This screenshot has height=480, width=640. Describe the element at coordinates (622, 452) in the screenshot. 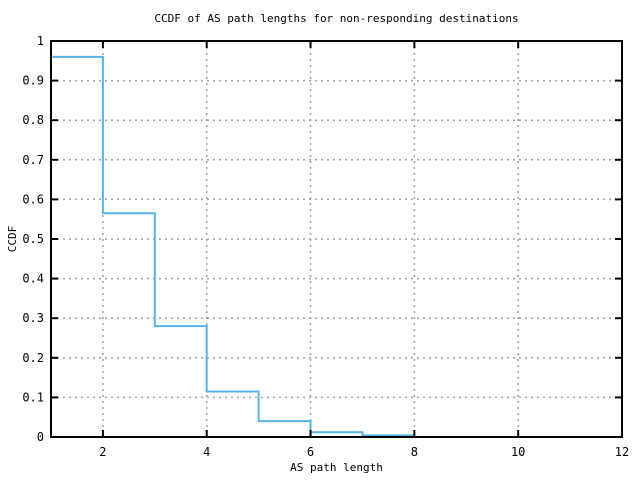

I see `x-tick-label: 12` at that location.